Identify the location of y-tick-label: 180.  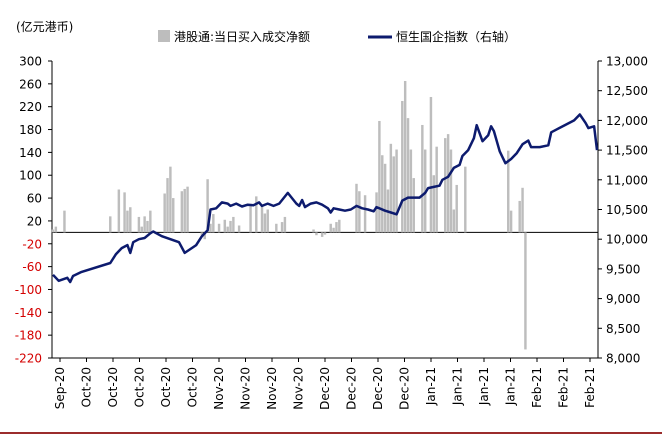
(30, 130).